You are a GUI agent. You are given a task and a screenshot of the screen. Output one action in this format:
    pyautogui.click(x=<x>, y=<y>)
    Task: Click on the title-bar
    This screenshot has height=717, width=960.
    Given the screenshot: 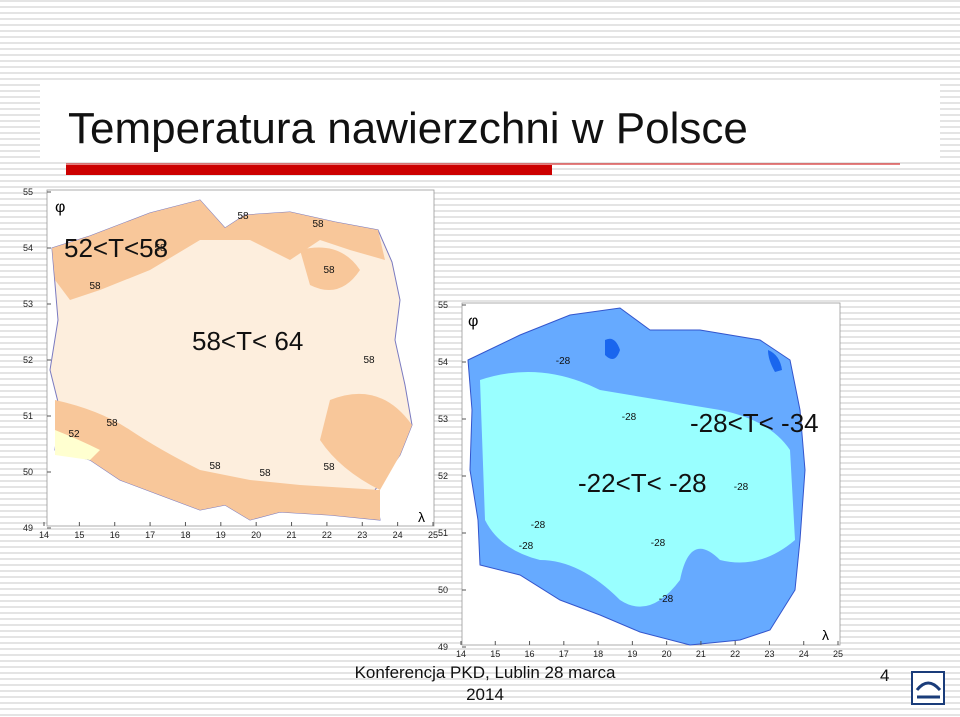 What is the action you would take?
    pyautogui.click(x=309, y=170)
    